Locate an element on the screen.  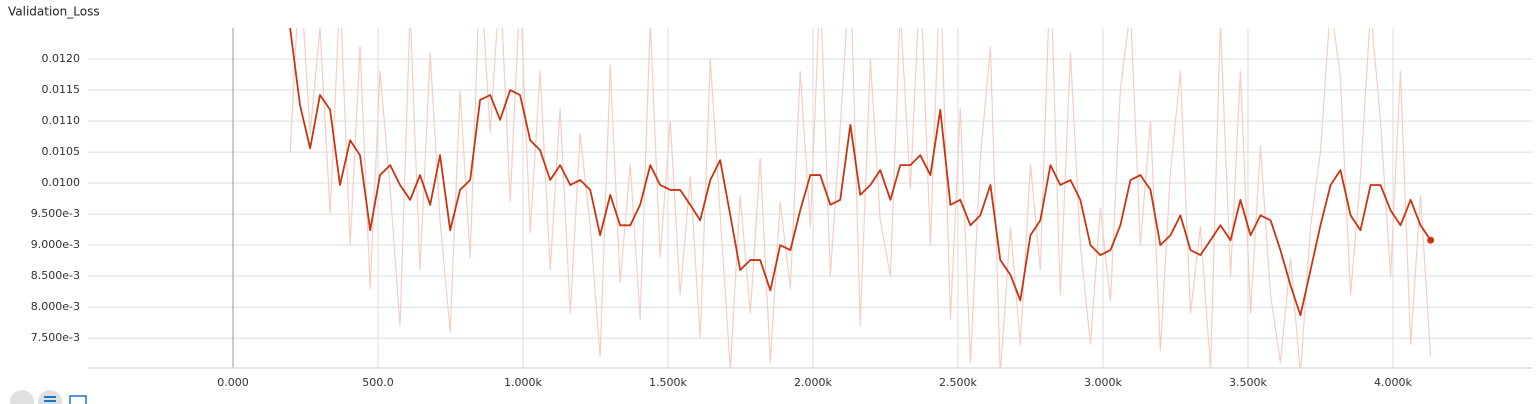
chart-title: Validation_Loss is located at coordinates (54, 12).